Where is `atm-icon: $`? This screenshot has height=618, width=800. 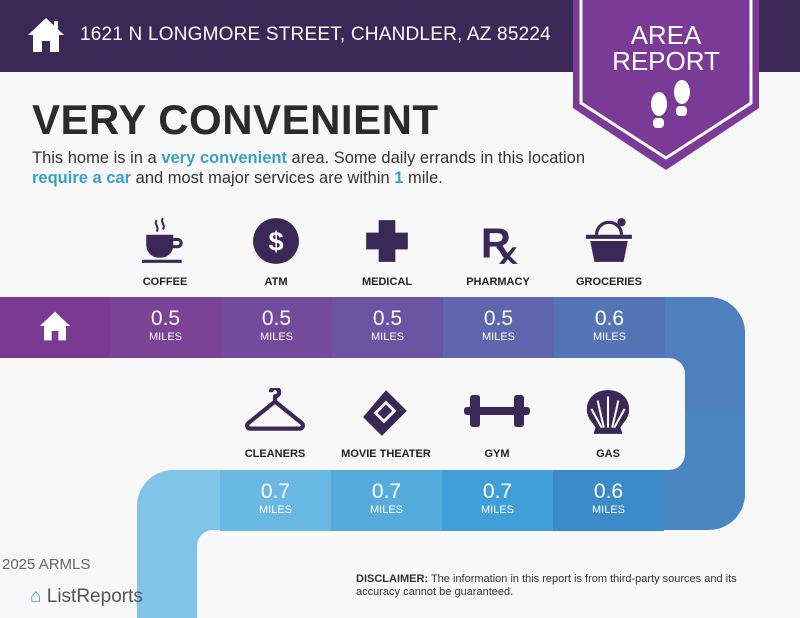
atm-icon: $ is located at coordinates (276, 241).